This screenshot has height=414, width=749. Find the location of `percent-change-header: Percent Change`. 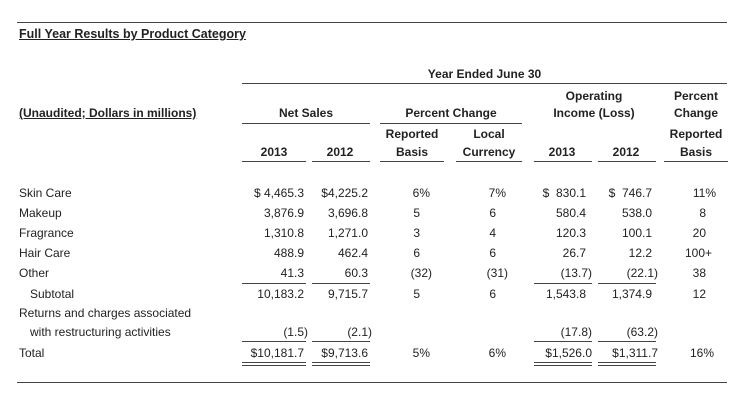

percent-change-header: Percent Change is located at coordinates (451, 113).